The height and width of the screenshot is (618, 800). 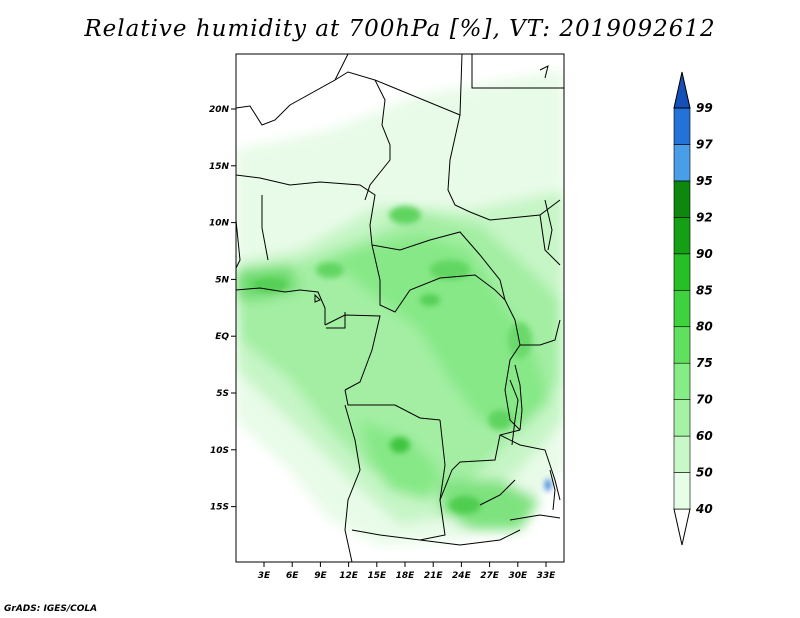 I want to click on colorbar-label: 80, so click(x=704, y=327).